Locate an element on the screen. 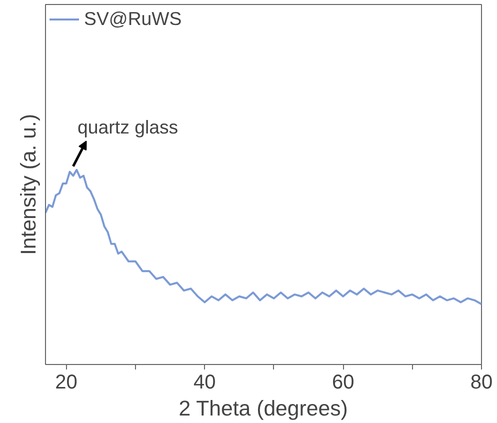  x-axis-title: 2 Theta (degrees) is located at coordinates (263, 408).